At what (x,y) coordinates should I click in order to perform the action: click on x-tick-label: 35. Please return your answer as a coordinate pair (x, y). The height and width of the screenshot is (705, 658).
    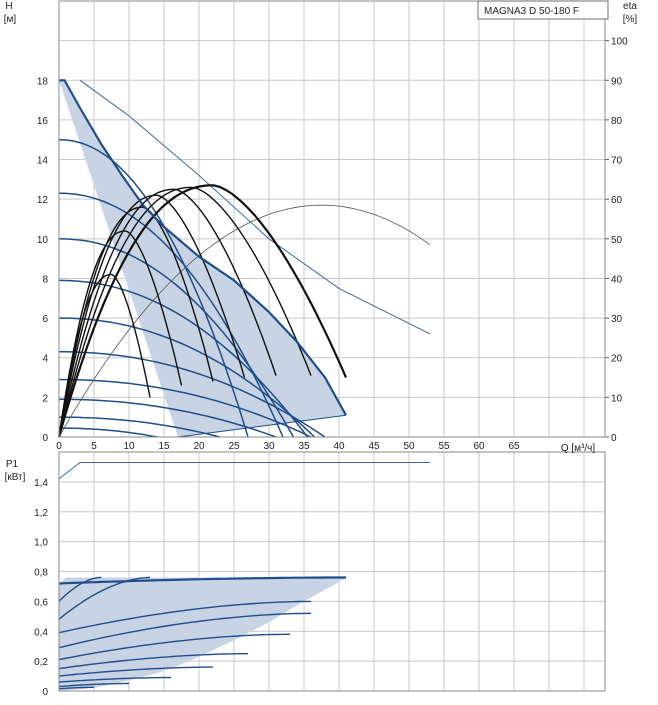
    Looking at the image, I should click on (304, 446).